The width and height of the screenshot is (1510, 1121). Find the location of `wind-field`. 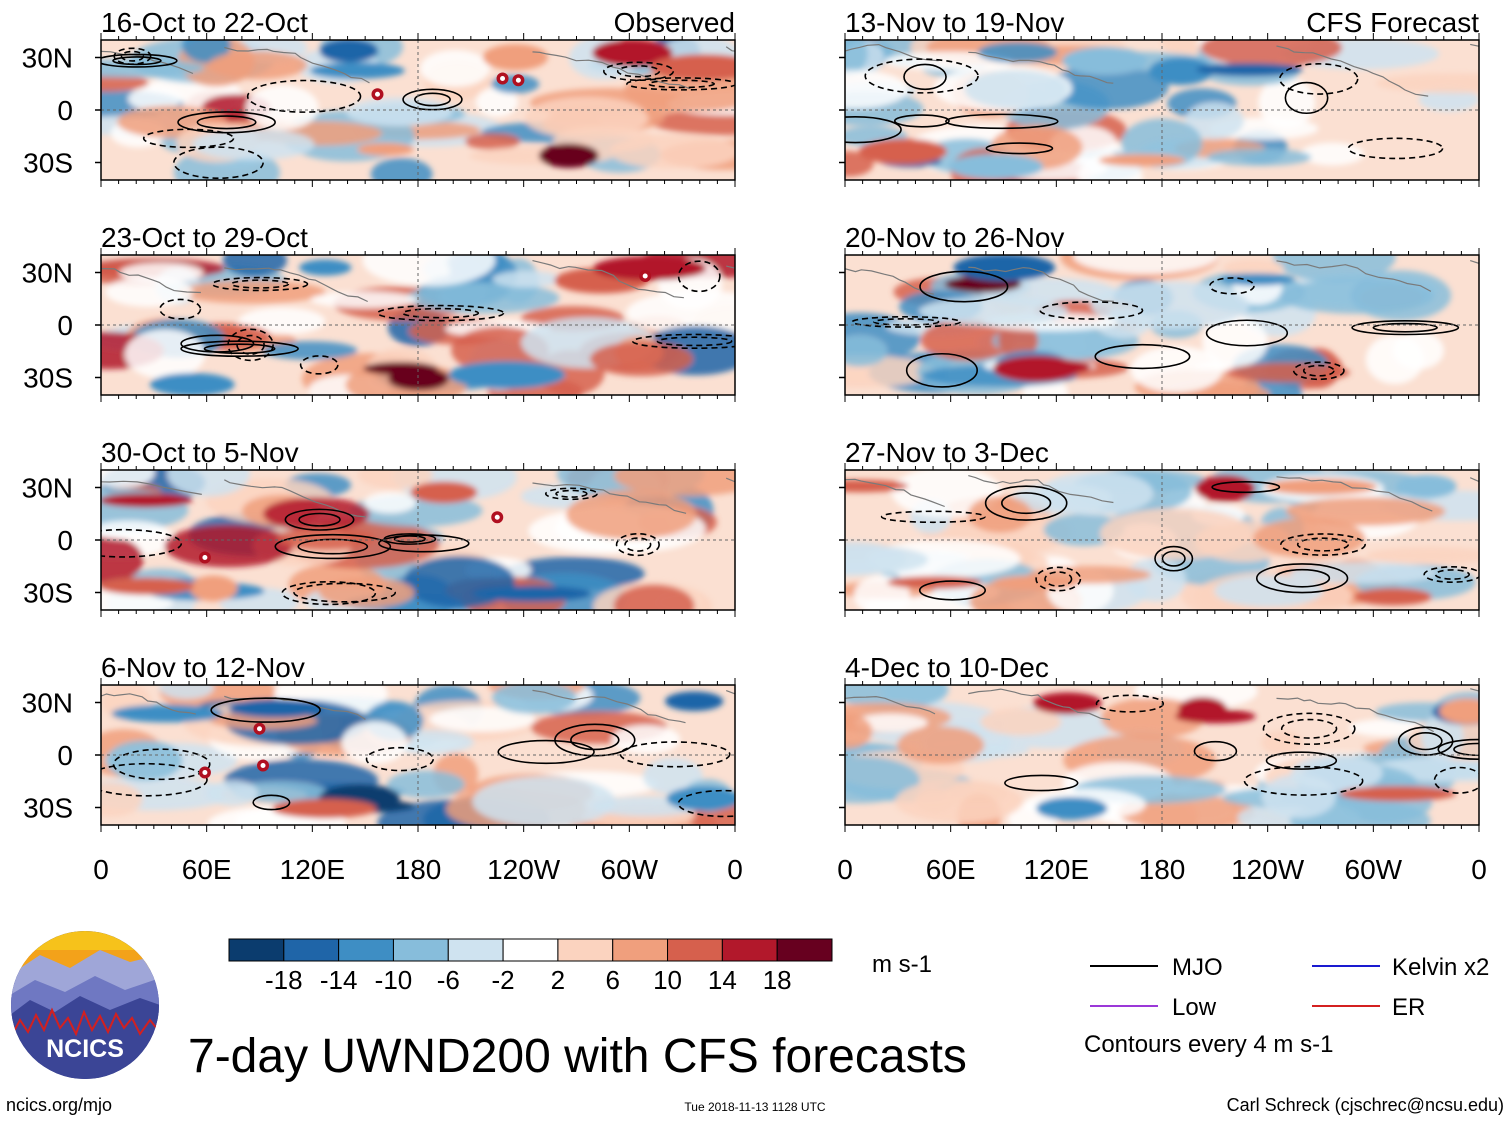

wind-field is located at coordinates (418, 540).